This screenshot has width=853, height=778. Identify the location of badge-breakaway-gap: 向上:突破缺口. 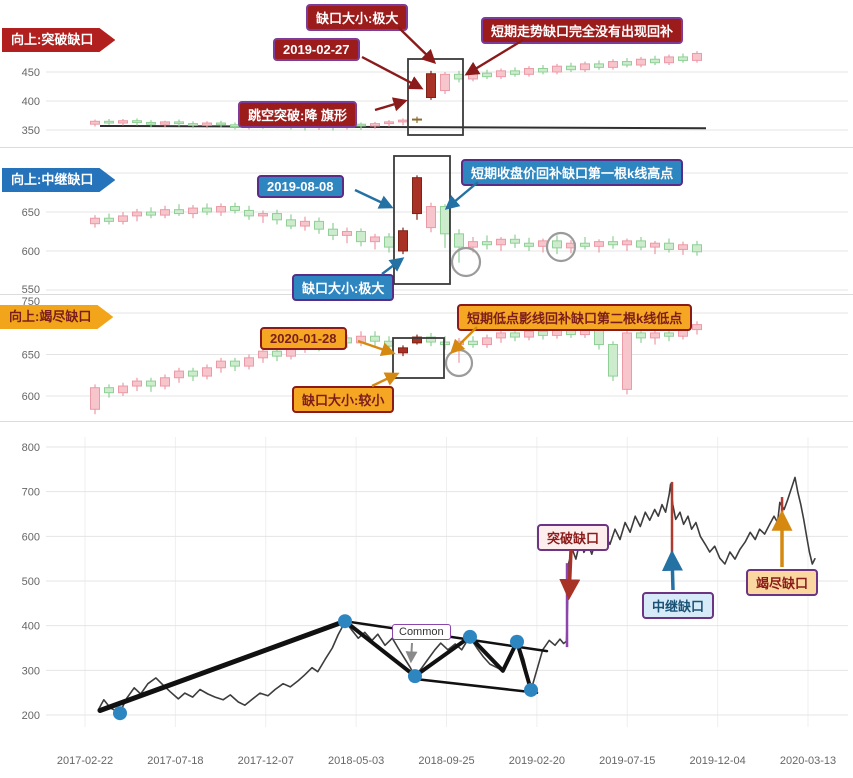
(59, 40).